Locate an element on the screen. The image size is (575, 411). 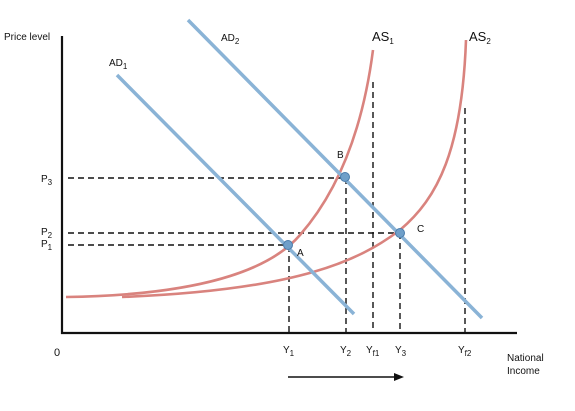
yf2-label-main: Y is located at coordinates (461, 350).